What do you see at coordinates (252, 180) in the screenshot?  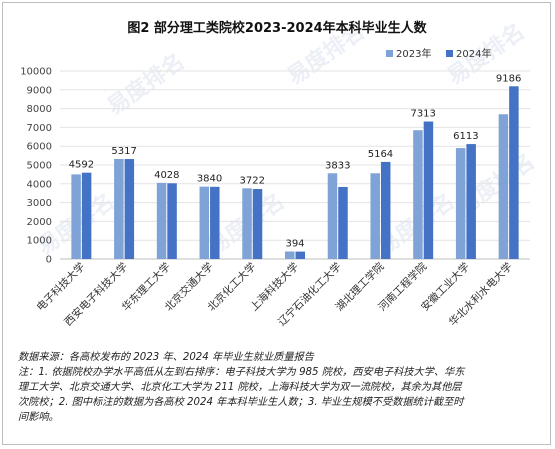 I see `data-label: 3722` at bounding box center [252, 180].